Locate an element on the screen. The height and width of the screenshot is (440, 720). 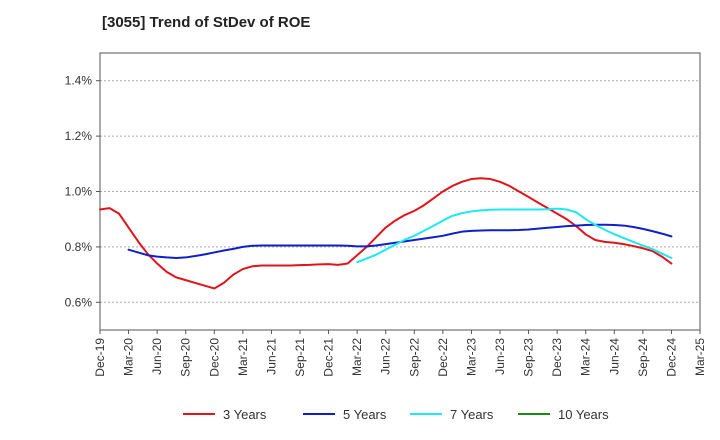
x-tick-label: Jun-23 is located at coordinates (500, 356).